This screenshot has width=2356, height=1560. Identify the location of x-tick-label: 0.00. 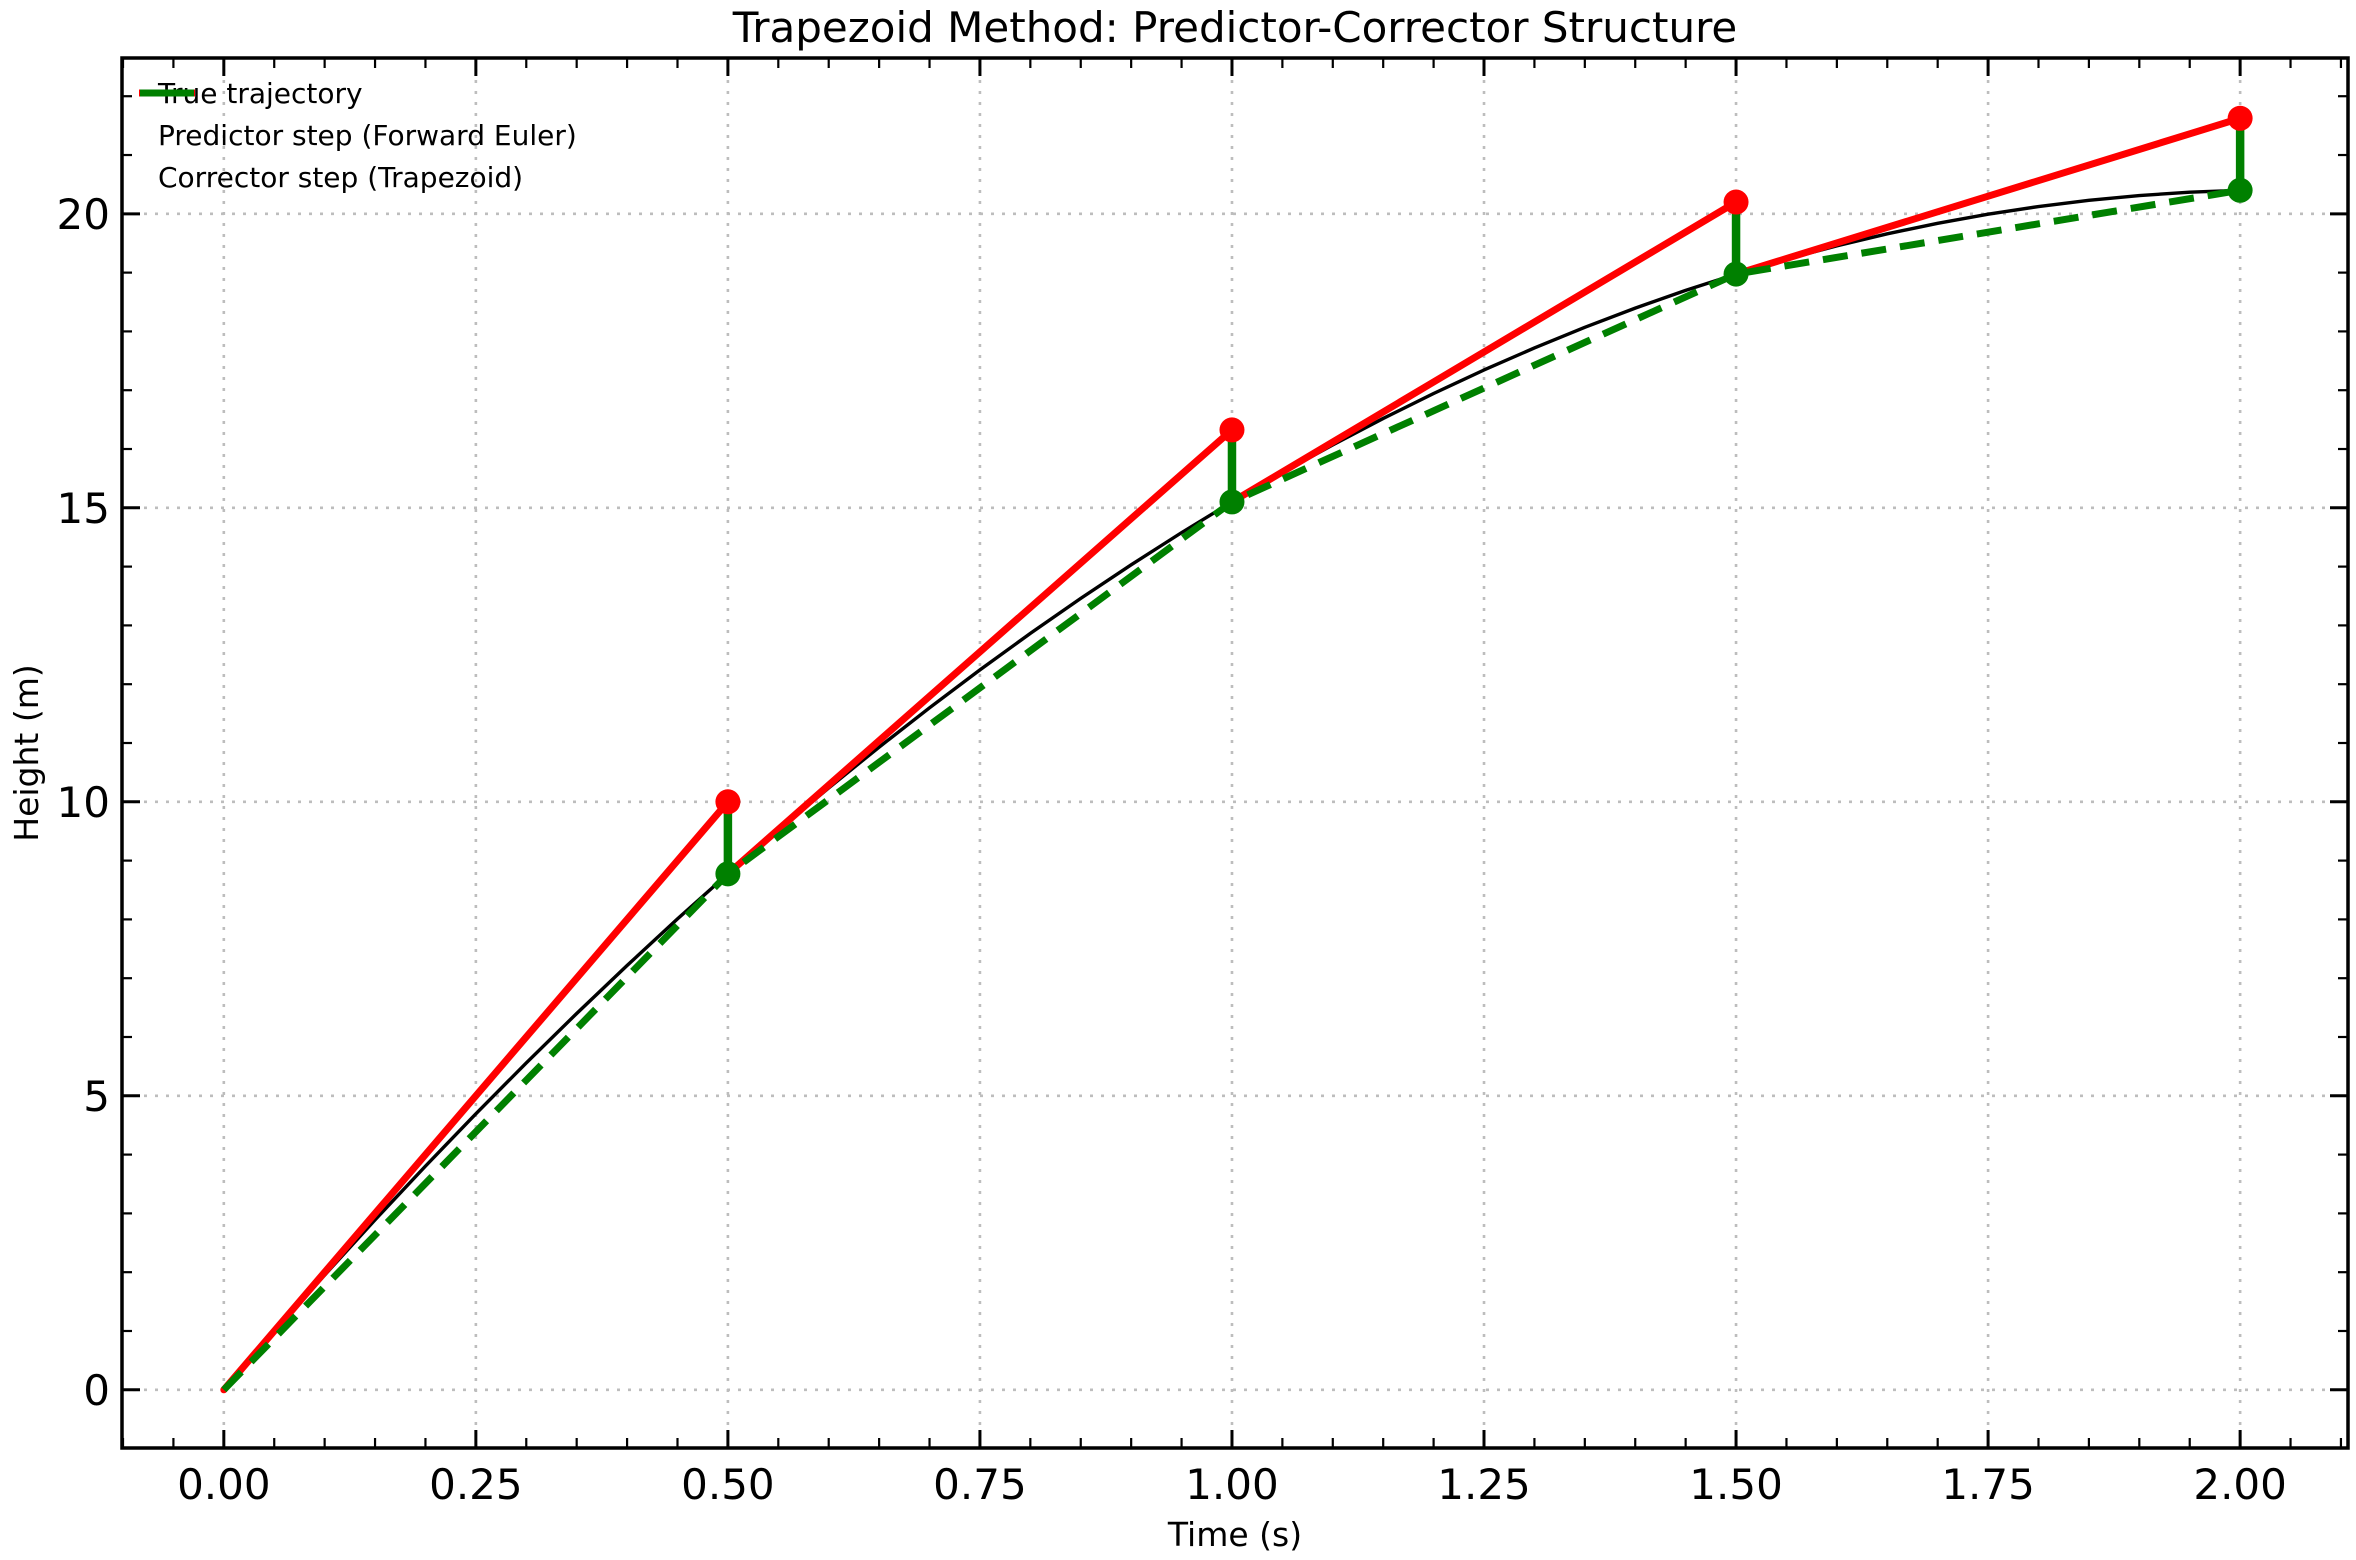
(224, 1484).